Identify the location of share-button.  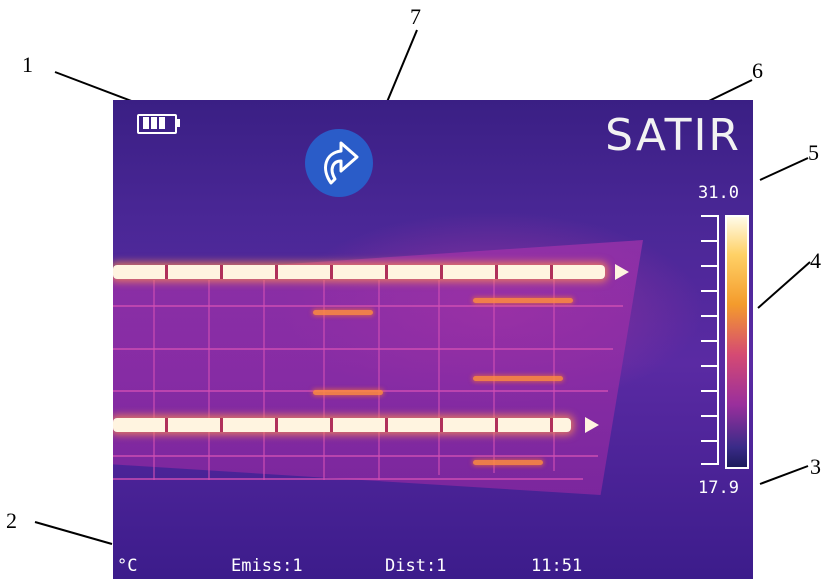
(339, 163).